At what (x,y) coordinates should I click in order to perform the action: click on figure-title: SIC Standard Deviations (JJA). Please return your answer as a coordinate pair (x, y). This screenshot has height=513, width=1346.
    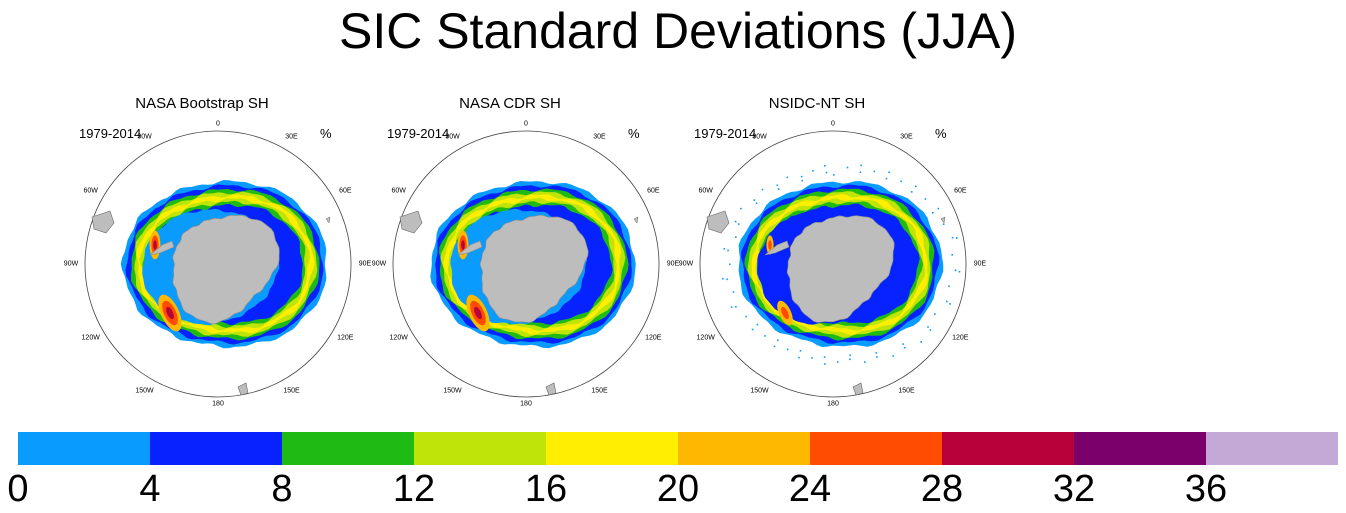
    Looking at the image, I should click on (678, 31).